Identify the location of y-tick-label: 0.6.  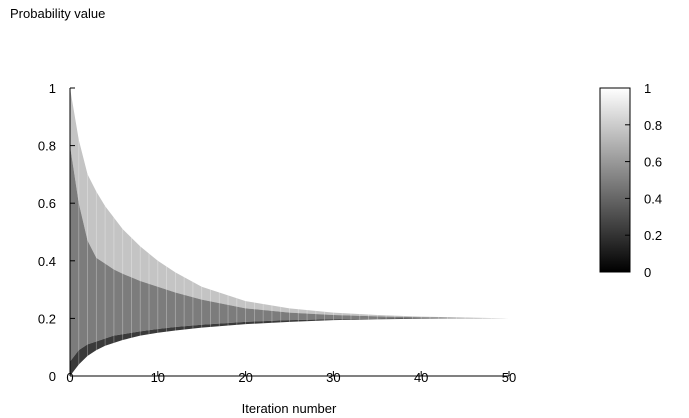
(47, 203).